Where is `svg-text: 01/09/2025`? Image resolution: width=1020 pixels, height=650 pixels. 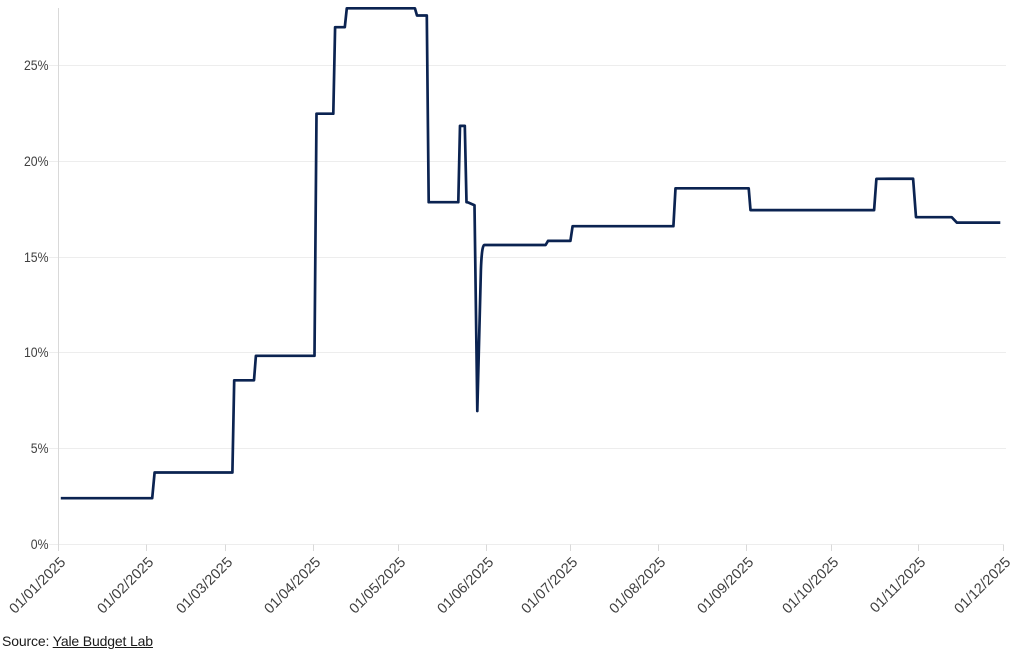 svg-text: 01/09/2025 is located at coordinates (725, 586).